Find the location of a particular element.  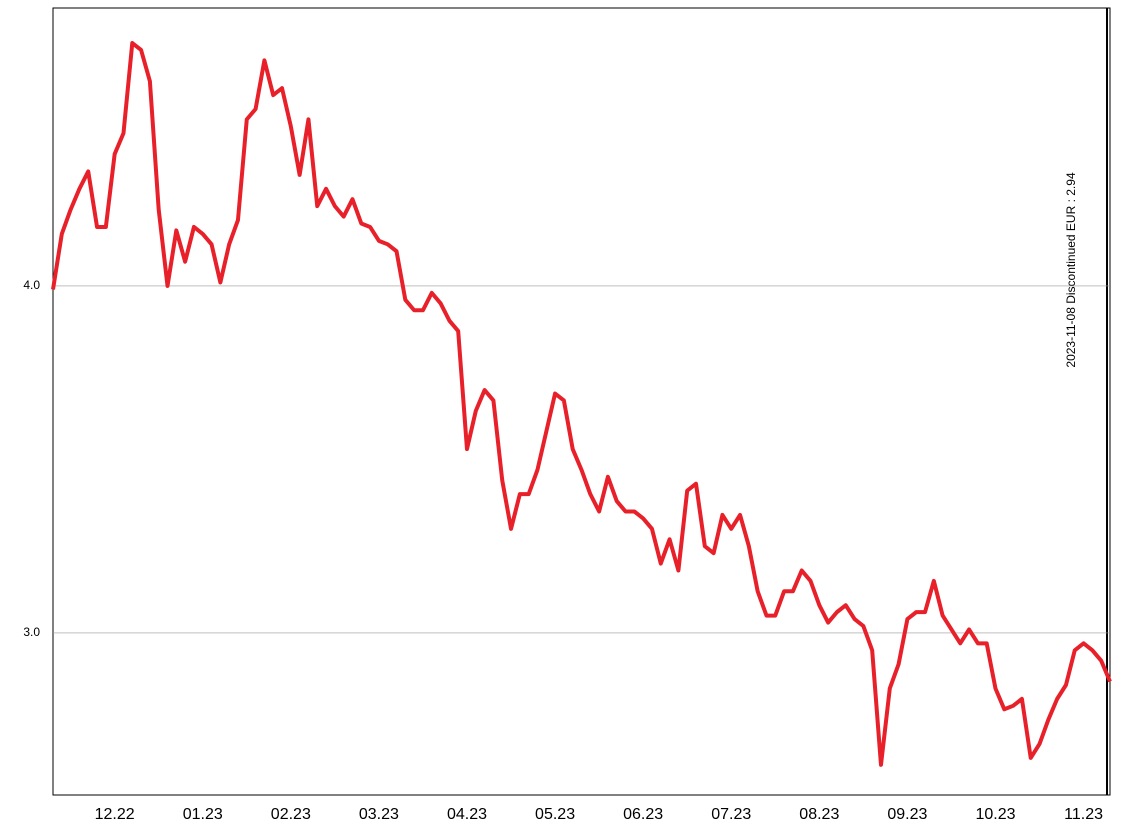

x-tick-label: 03.23 is located at coordinates (379, 814).